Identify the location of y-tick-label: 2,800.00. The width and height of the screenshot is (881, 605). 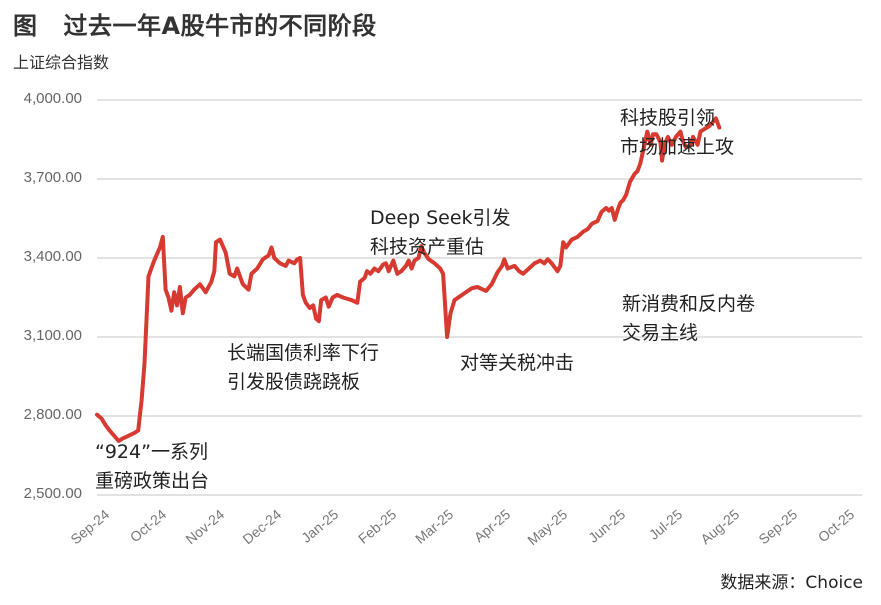
(52, 414).